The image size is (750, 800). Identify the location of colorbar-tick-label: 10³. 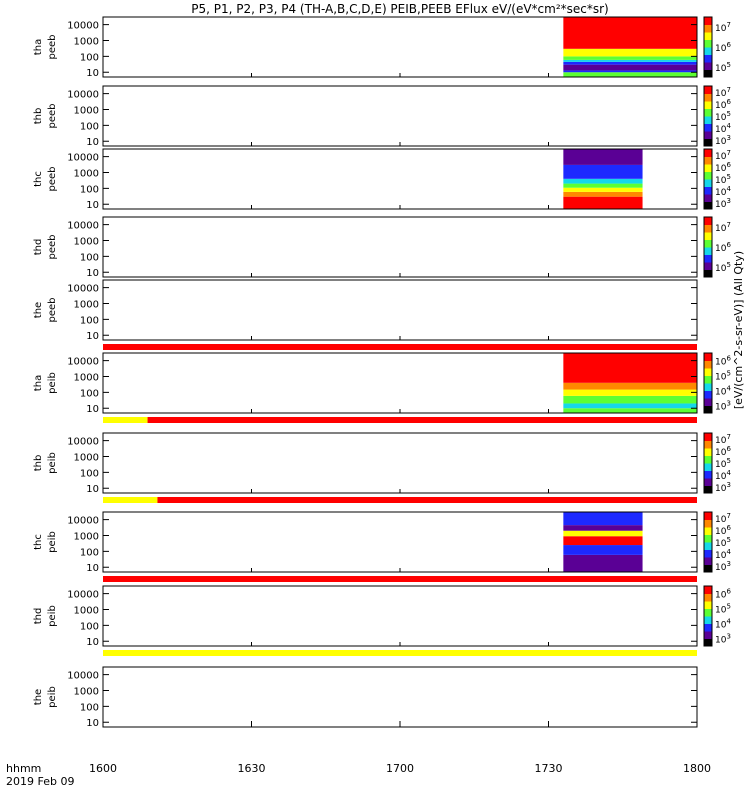
(723, 566).